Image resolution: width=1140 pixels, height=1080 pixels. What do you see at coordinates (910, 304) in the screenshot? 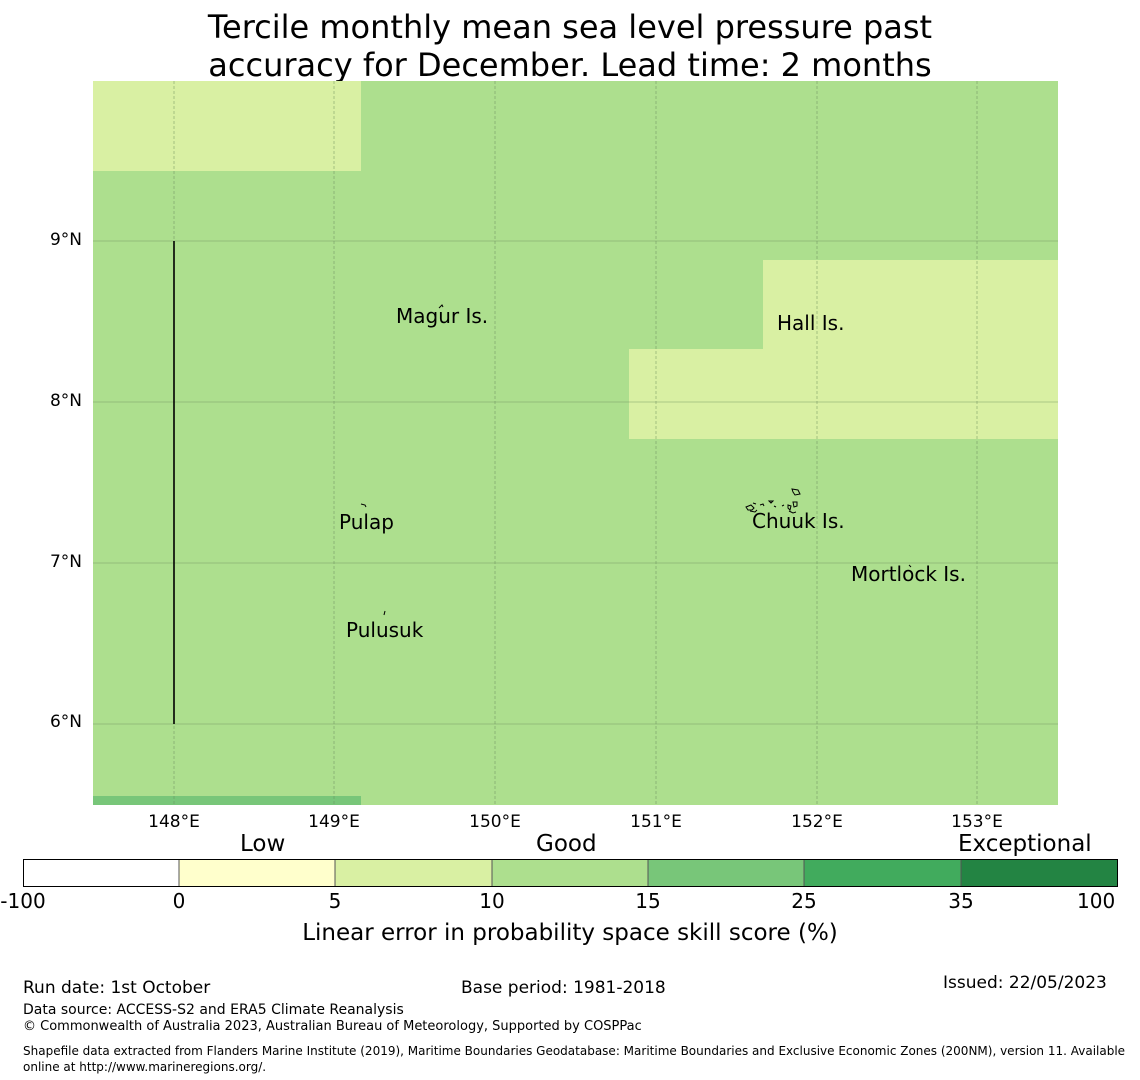
I see `low-skill-patch-hall` at bounding box center [910, 304].